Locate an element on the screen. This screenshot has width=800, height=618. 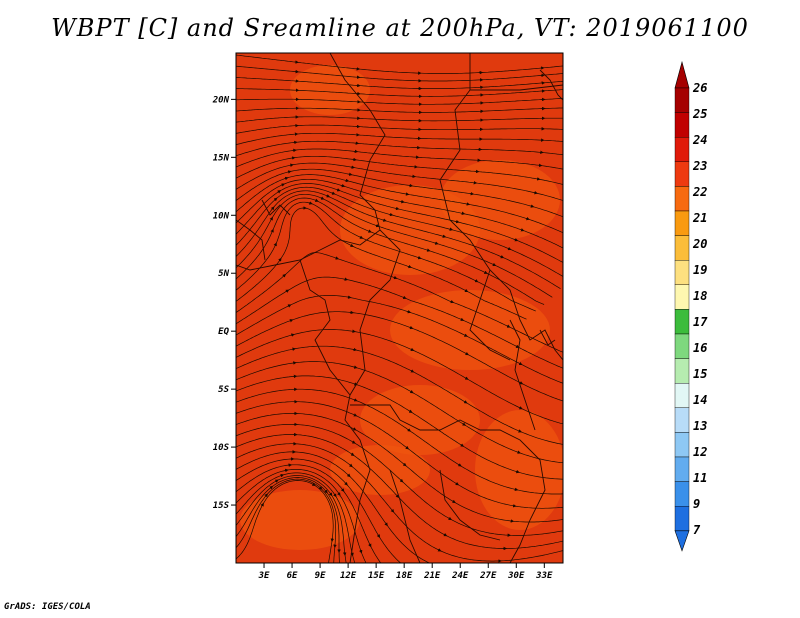
lon-tick-label: 15E is located at coordinates (376, 576).